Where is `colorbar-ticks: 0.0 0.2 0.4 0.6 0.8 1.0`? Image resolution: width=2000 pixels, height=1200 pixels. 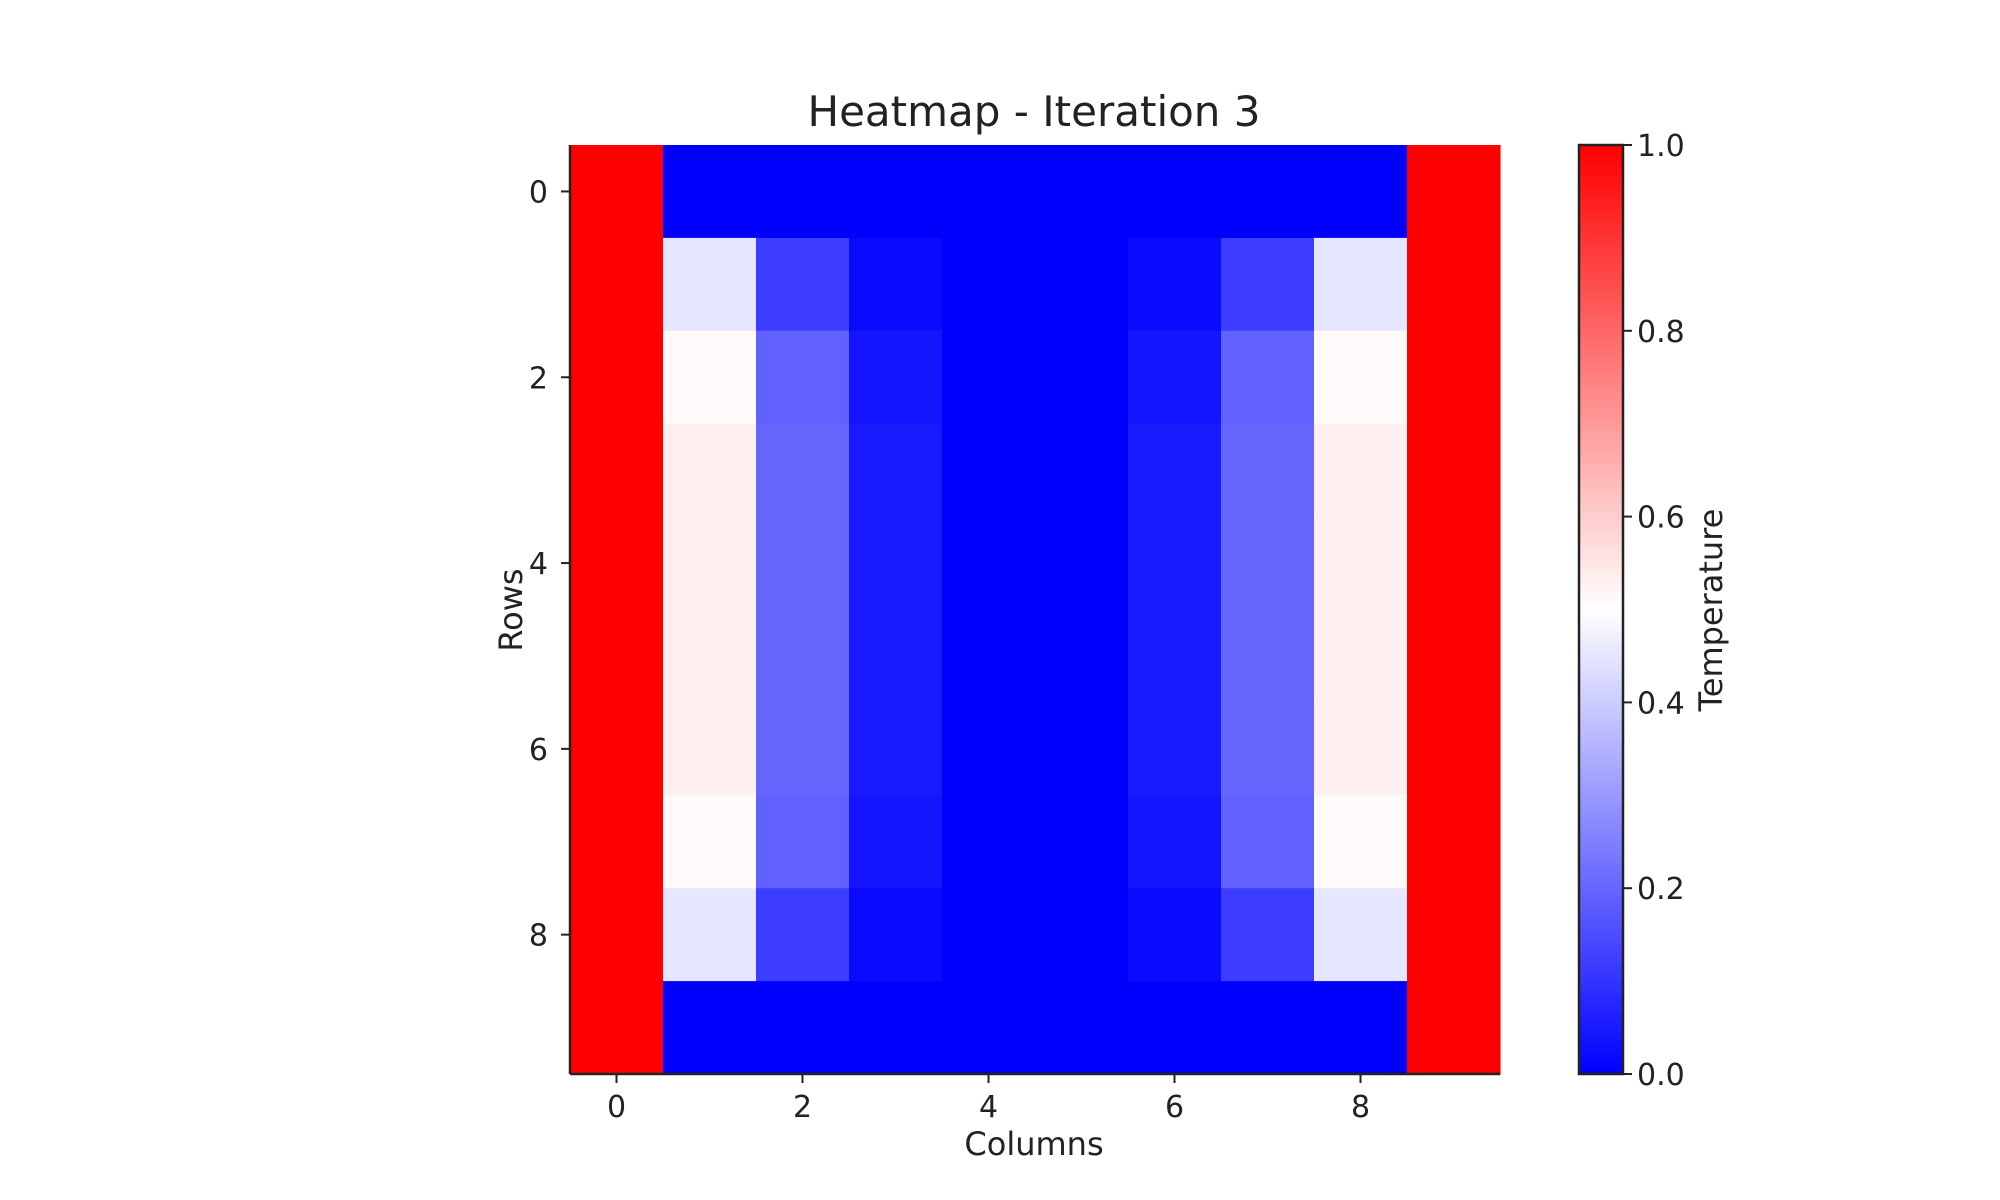 colorbar-ticks: 0.0 0.2 0.4 0.6 0.8 1.0 is located at coordinates (1654, 611).